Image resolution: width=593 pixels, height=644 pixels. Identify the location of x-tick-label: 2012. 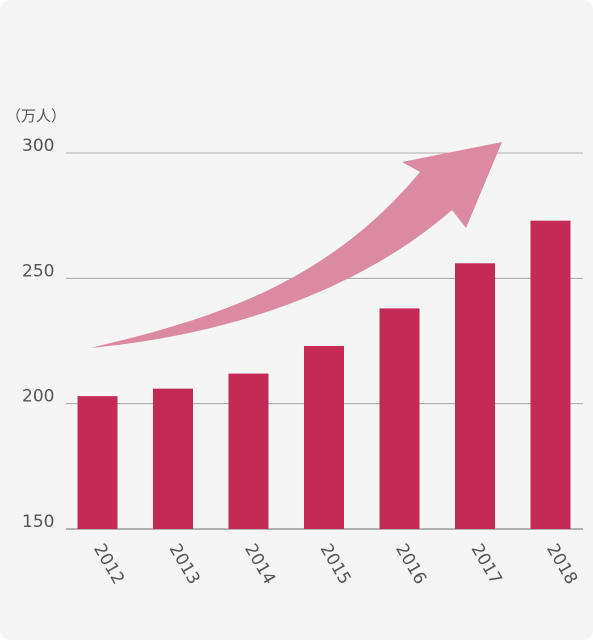
(108, 564).